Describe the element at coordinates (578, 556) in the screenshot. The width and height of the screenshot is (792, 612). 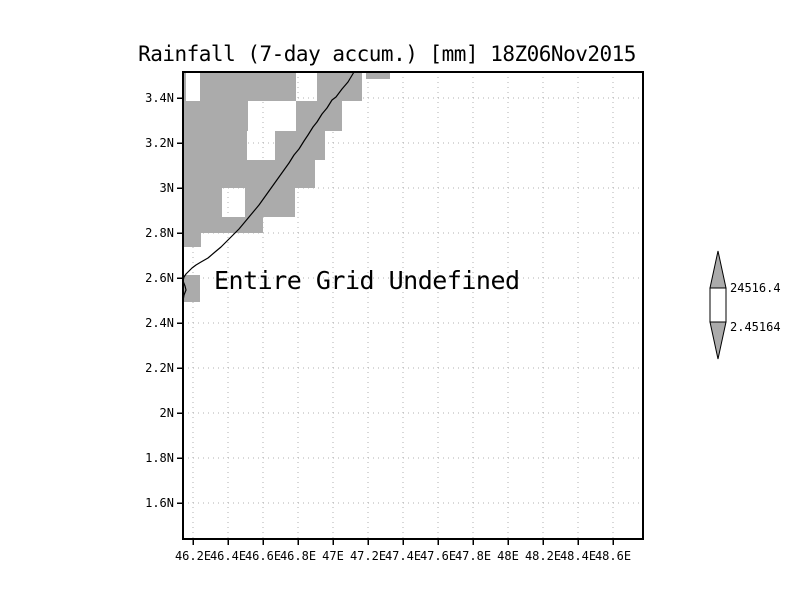
I see `lon-label: 48.4E` at that location.